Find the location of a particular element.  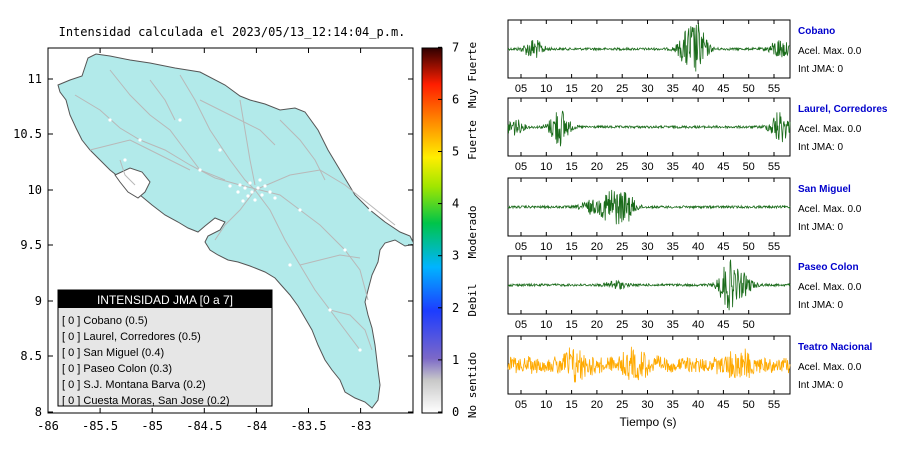

station-name: Paseo Colon is located at coordinates (828, 267).